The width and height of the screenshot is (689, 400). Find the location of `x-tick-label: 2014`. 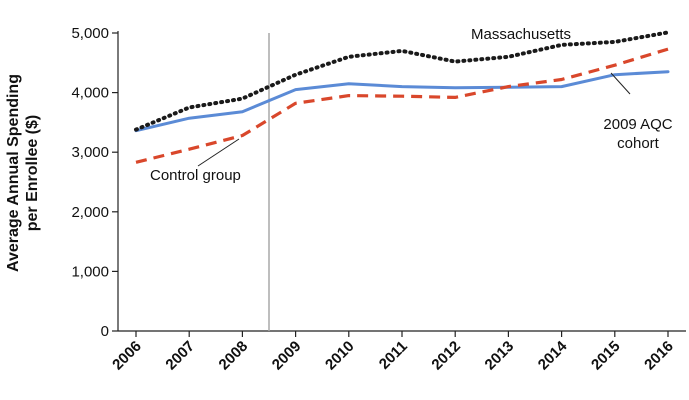

x-tick-label: 2014 is located at coordinates (553, 355).